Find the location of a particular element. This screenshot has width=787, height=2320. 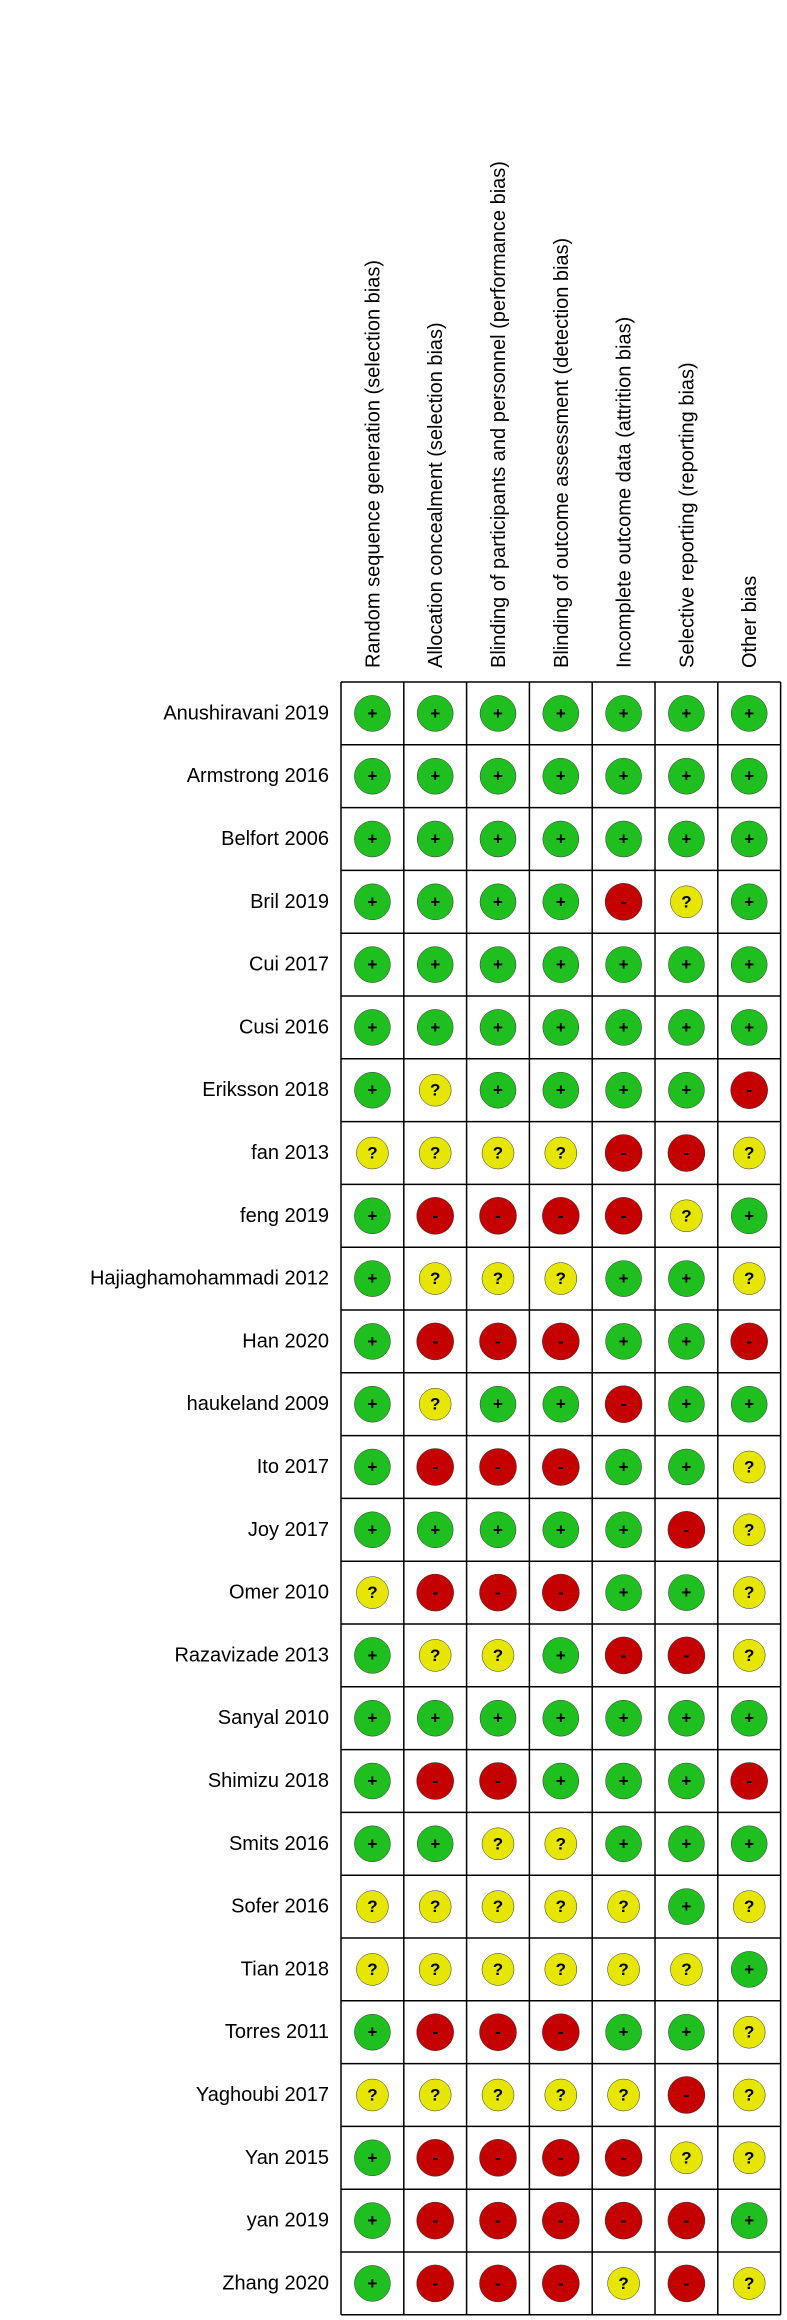

study-name: Torres 2011 is located at coordinates (277, 2032).